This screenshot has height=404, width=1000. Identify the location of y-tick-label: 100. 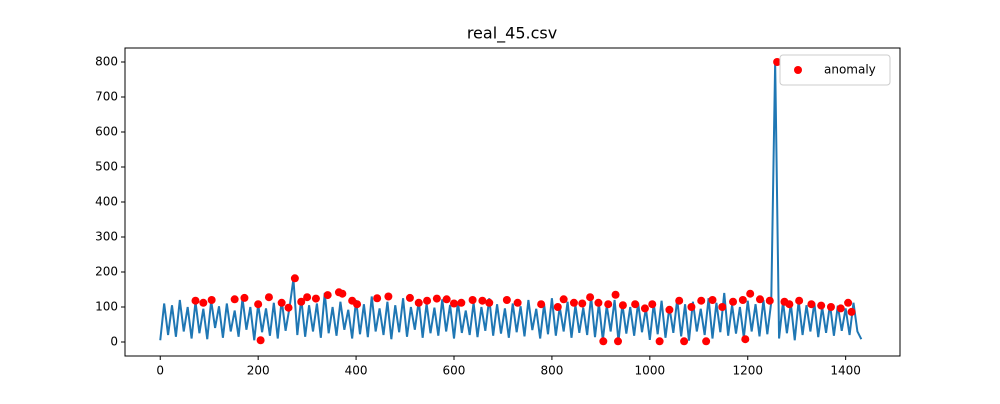
(106, 307).